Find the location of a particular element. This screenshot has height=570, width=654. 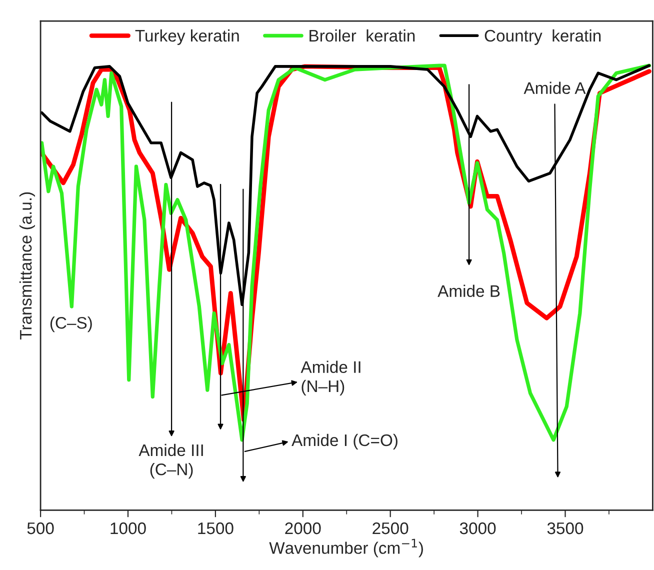

x-tick-label: 1000 is located at coordinates (128, 528).